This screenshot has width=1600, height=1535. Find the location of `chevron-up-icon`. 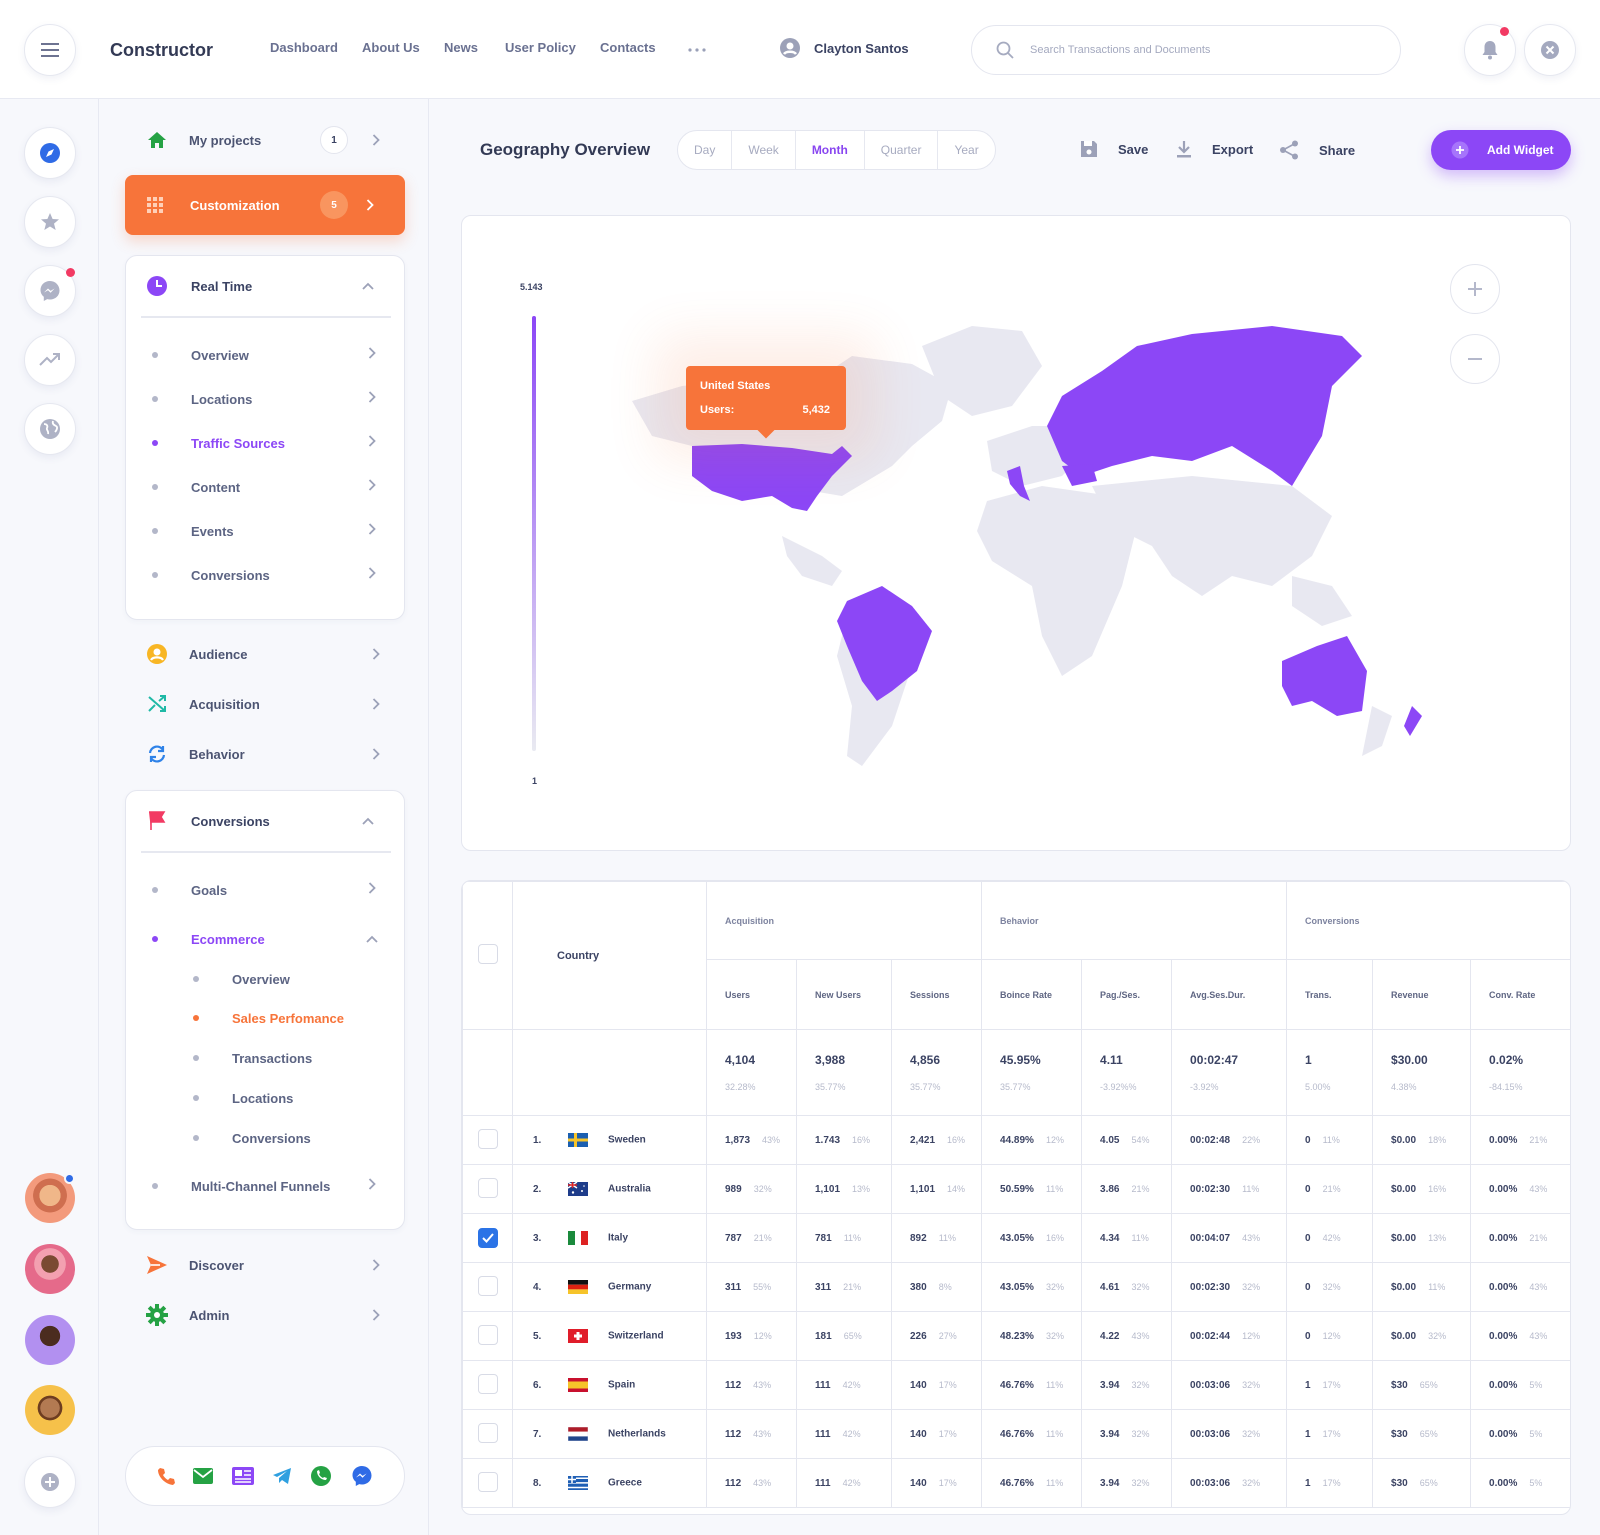

chevron-up-icon is located at coordinates (368, 821).